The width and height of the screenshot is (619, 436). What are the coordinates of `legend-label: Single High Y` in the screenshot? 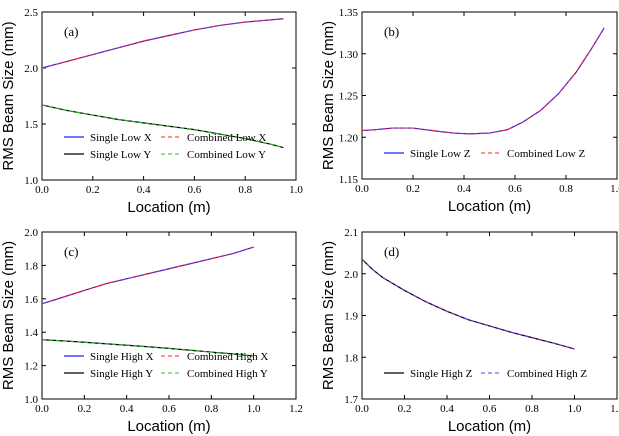 It's located at (121, 374).